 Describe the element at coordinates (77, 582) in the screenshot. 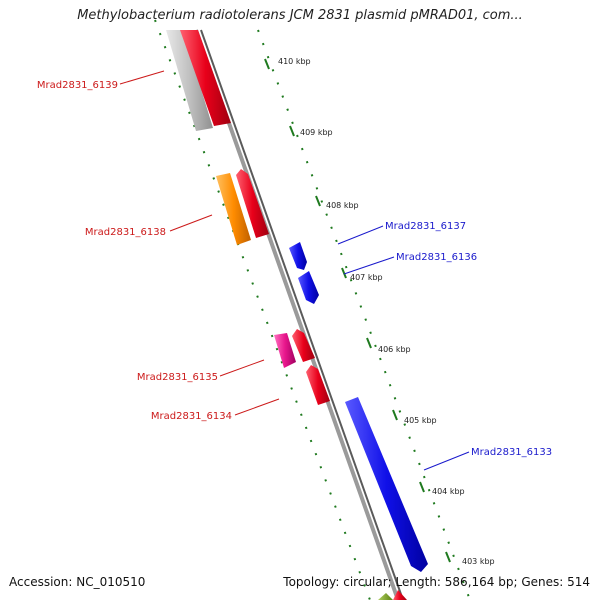

I see `accession-text: Accession: NC_010510` at that location.